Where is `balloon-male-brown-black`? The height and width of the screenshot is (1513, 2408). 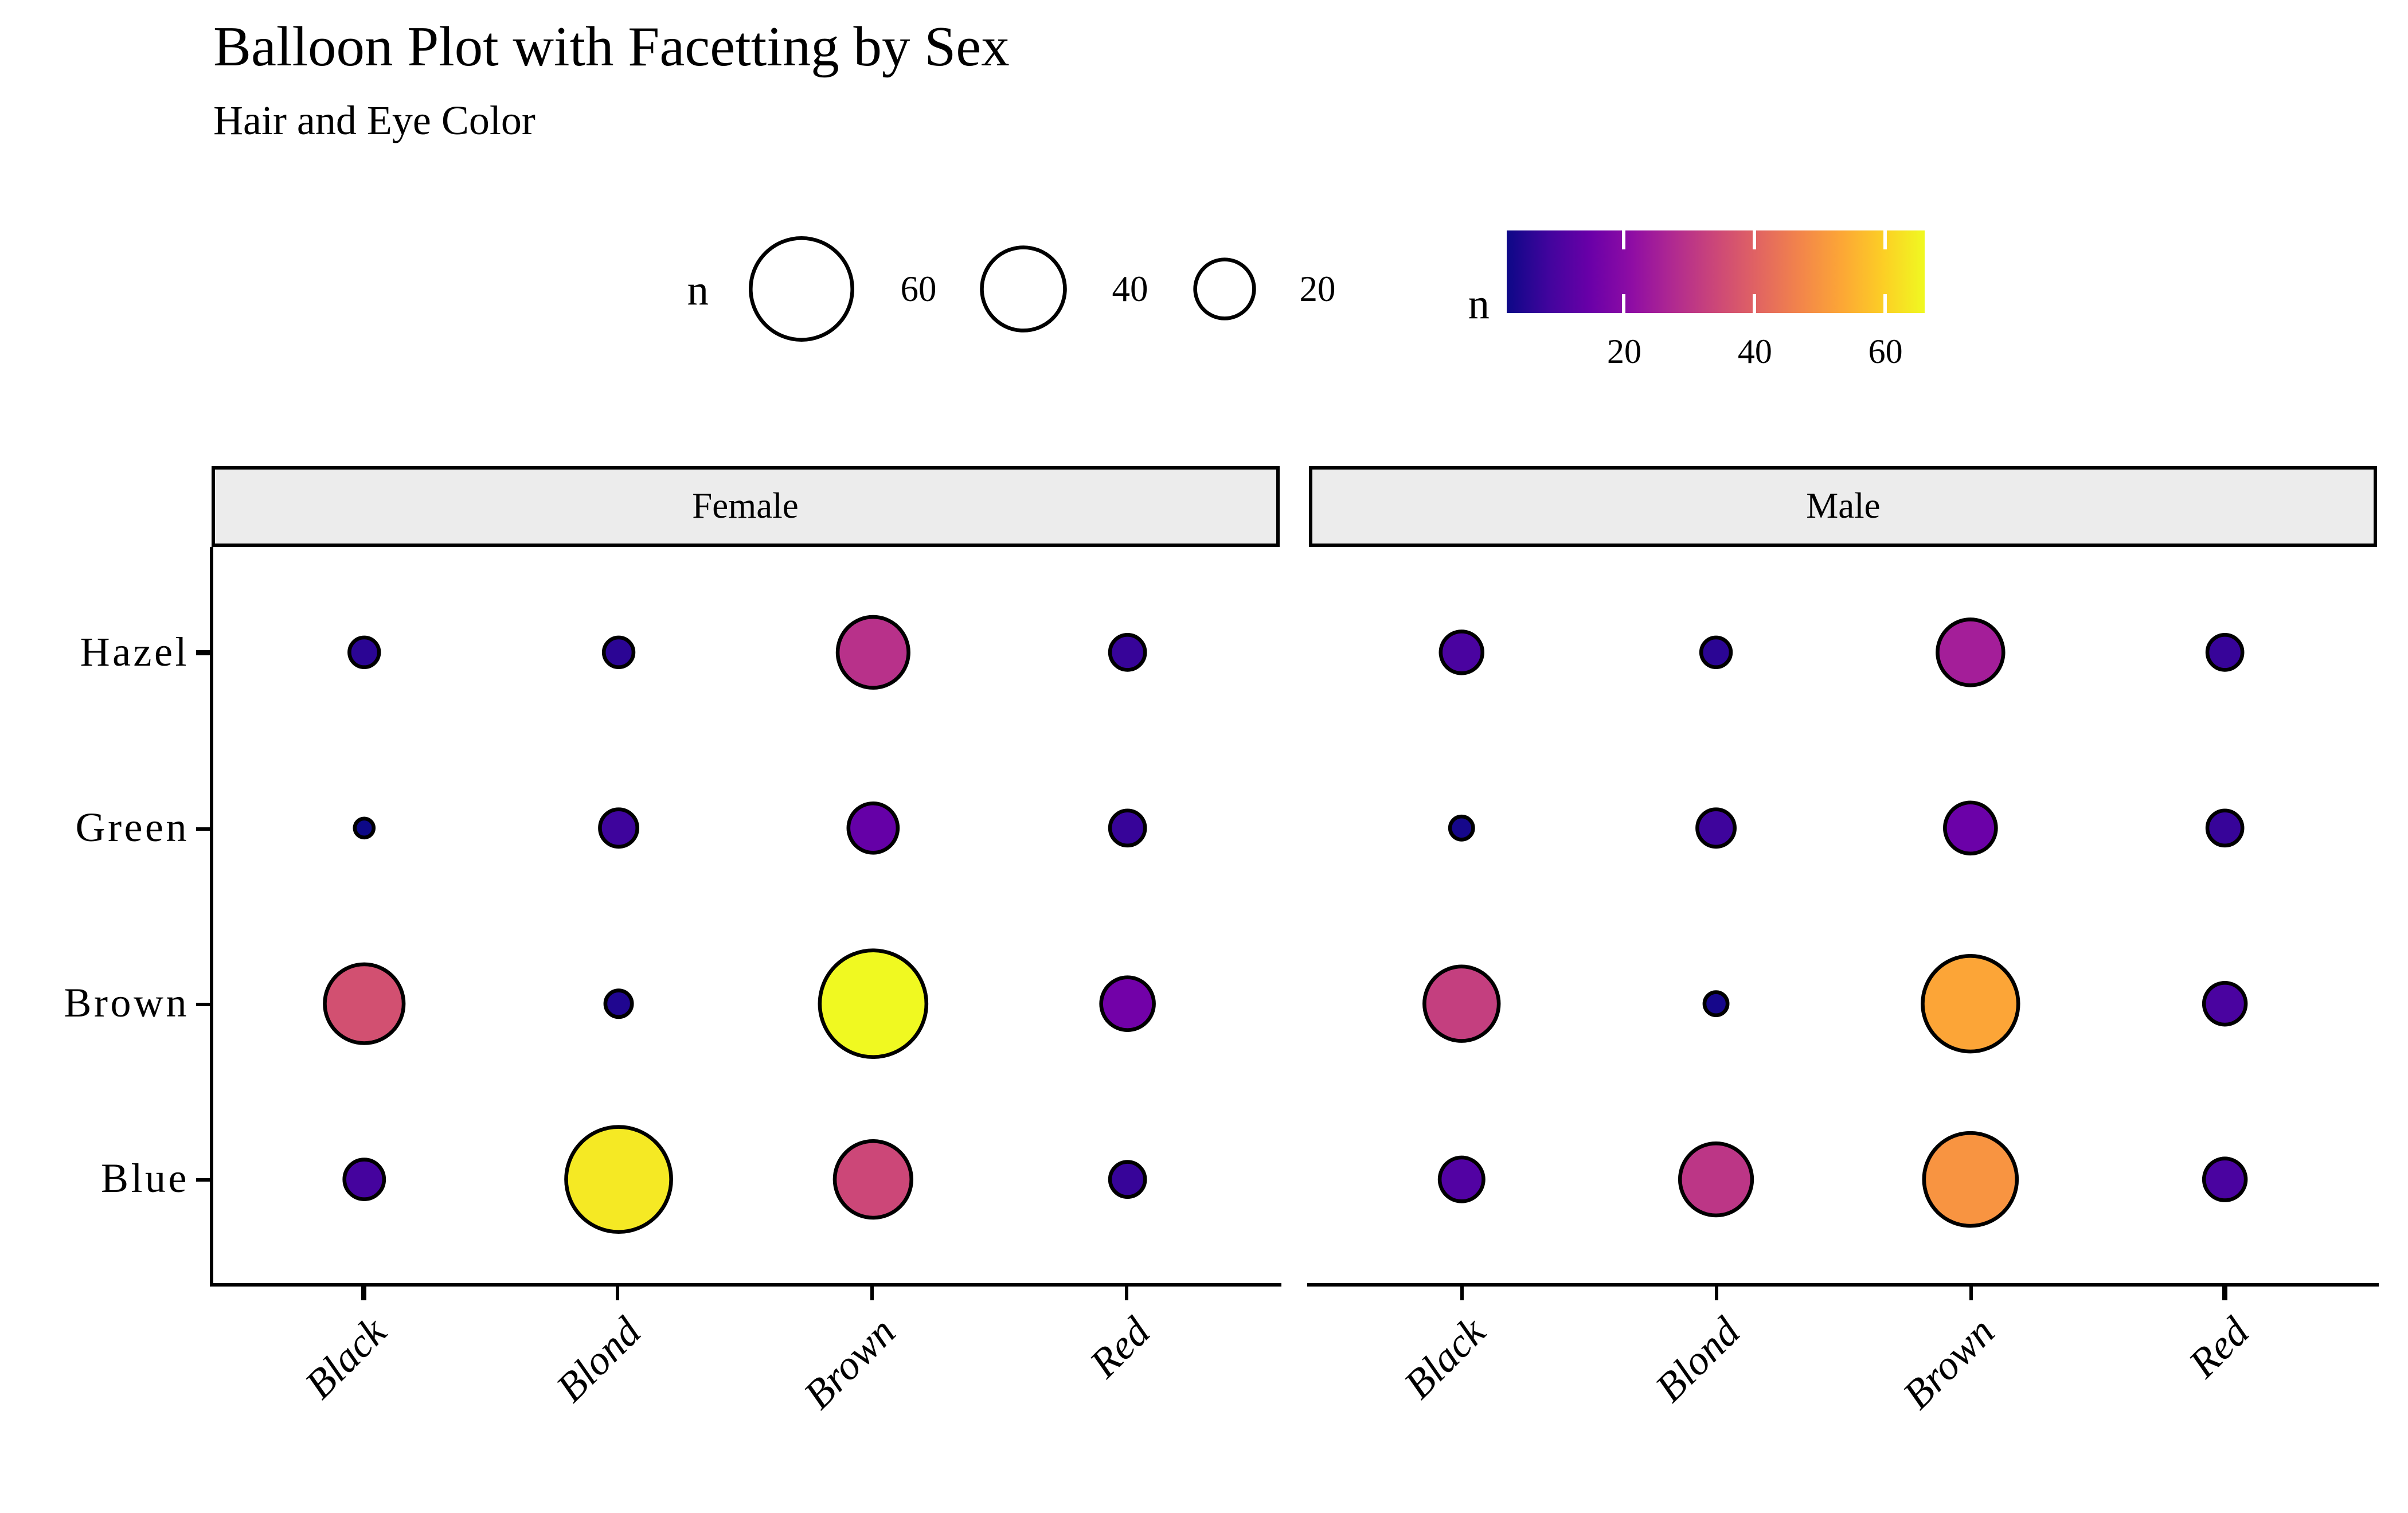
balloon-male-brown-black is located at coordinates (1462, 1004).